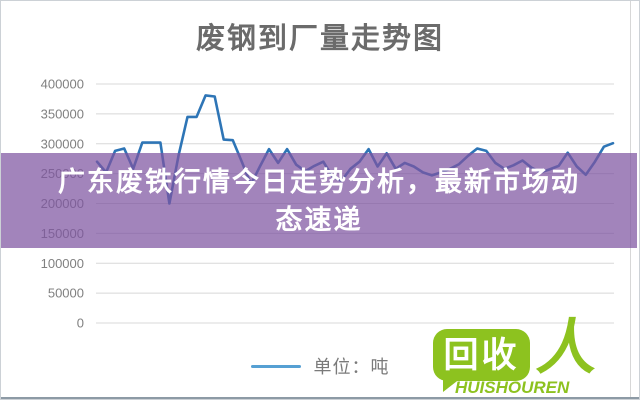 The image size is (640, 400). What do you see at coordinates (512, 387) in the screenshot?
I see `logo-caption: HUISHOUREN` at bounding box center [512, 387].